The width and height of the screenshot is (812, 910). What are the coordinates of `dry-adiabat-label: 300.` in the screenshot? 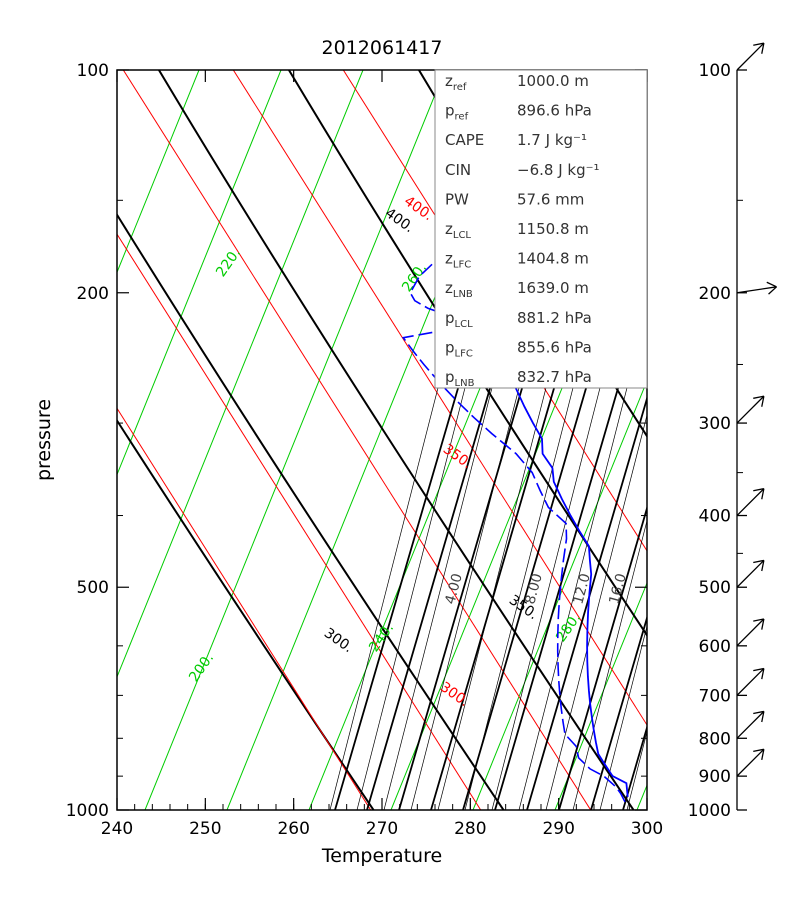 It's located at (338, 640).